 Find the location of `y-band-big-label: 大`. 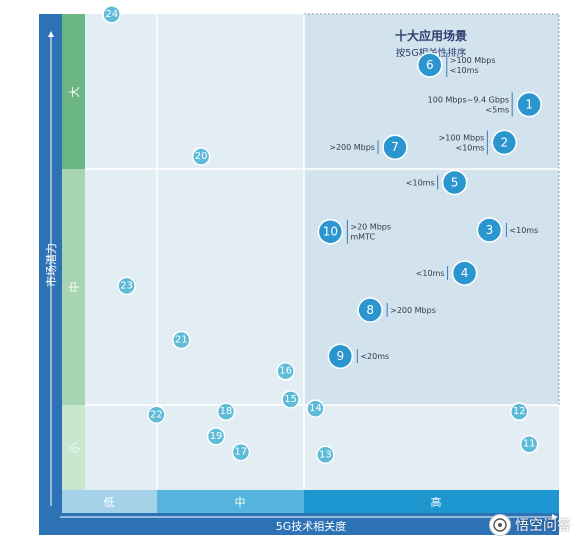

y-band-big-label: 大 is located at coordinates (74, 92).